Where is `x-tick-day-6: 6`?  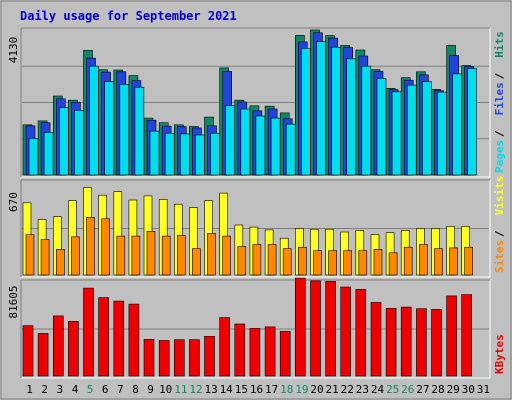 x-tick-day-6: 6 is located at coordinates (105, 389).